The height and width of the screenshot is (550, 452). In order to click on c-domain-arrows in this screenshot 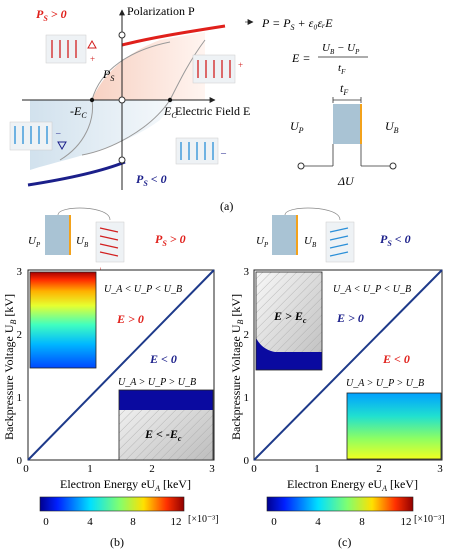, I will do `click(339, 242)`.